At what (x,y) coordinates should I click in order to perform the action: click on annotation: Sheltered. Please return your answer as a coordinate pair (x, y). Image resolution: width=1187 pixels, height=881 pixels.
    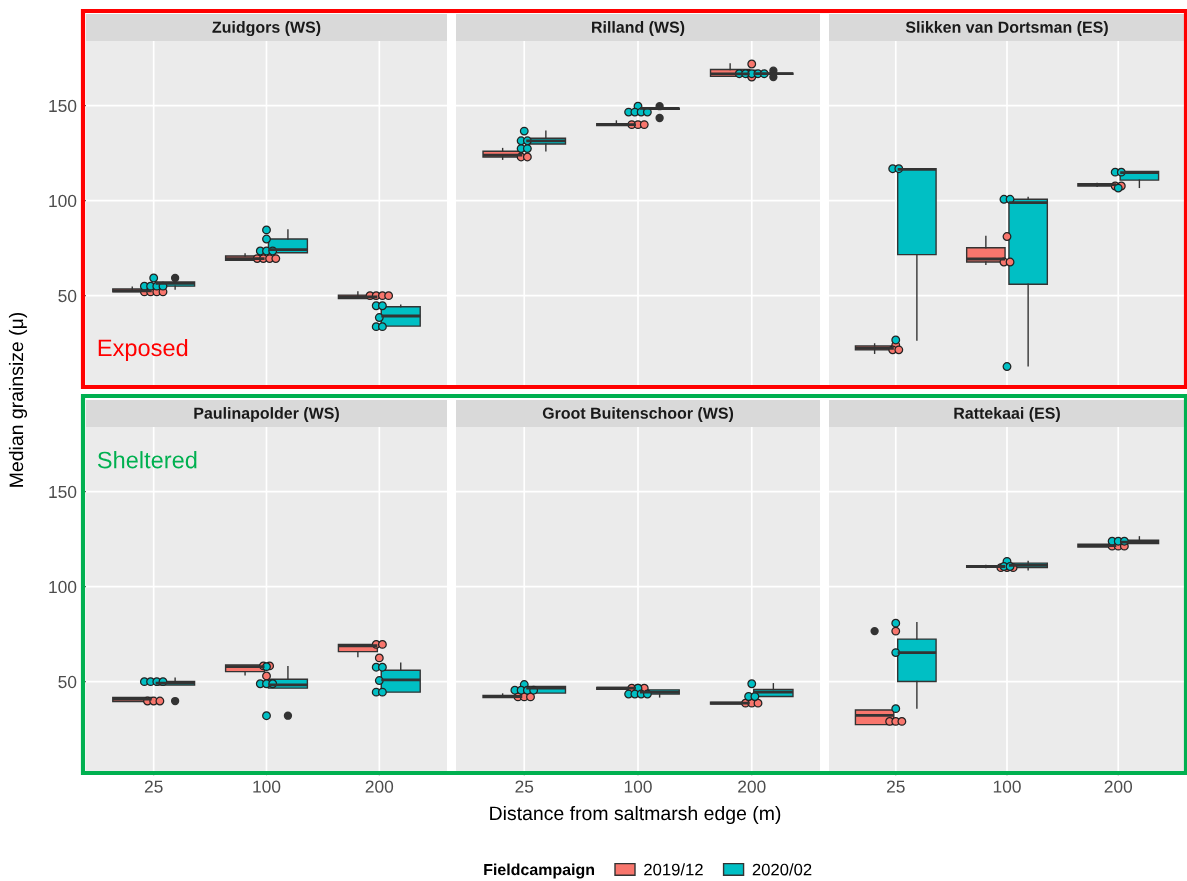
    Looking at the image, I should click on (147, 460).